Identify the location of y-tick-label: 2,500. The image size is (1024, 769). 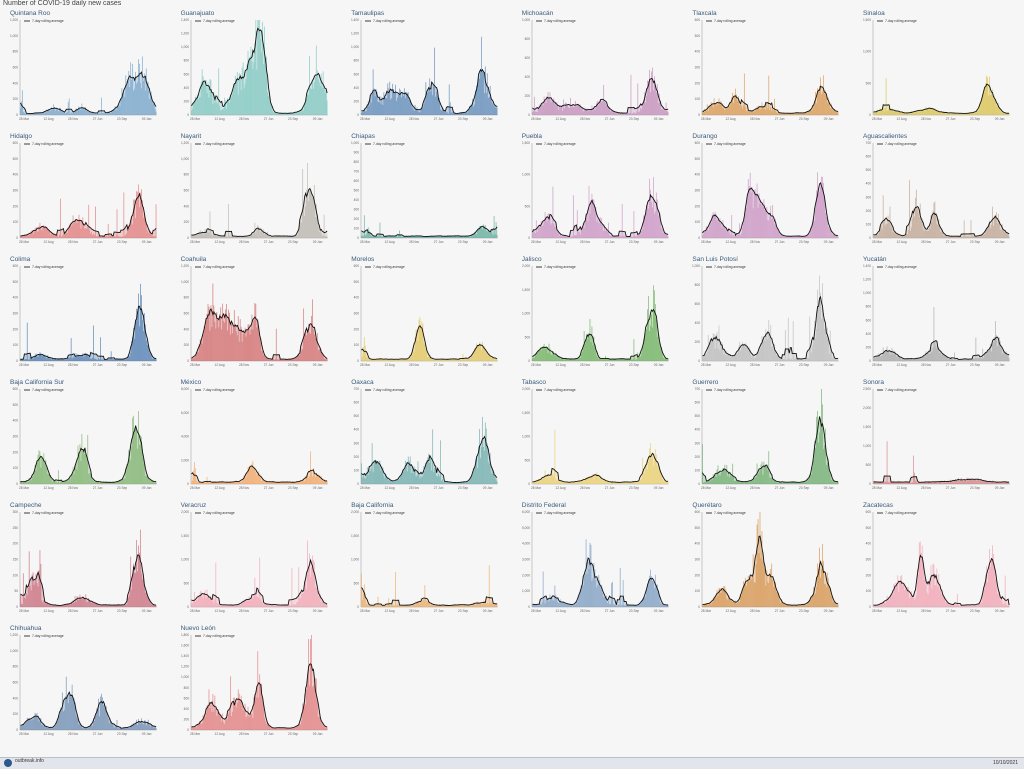
(867, 389).